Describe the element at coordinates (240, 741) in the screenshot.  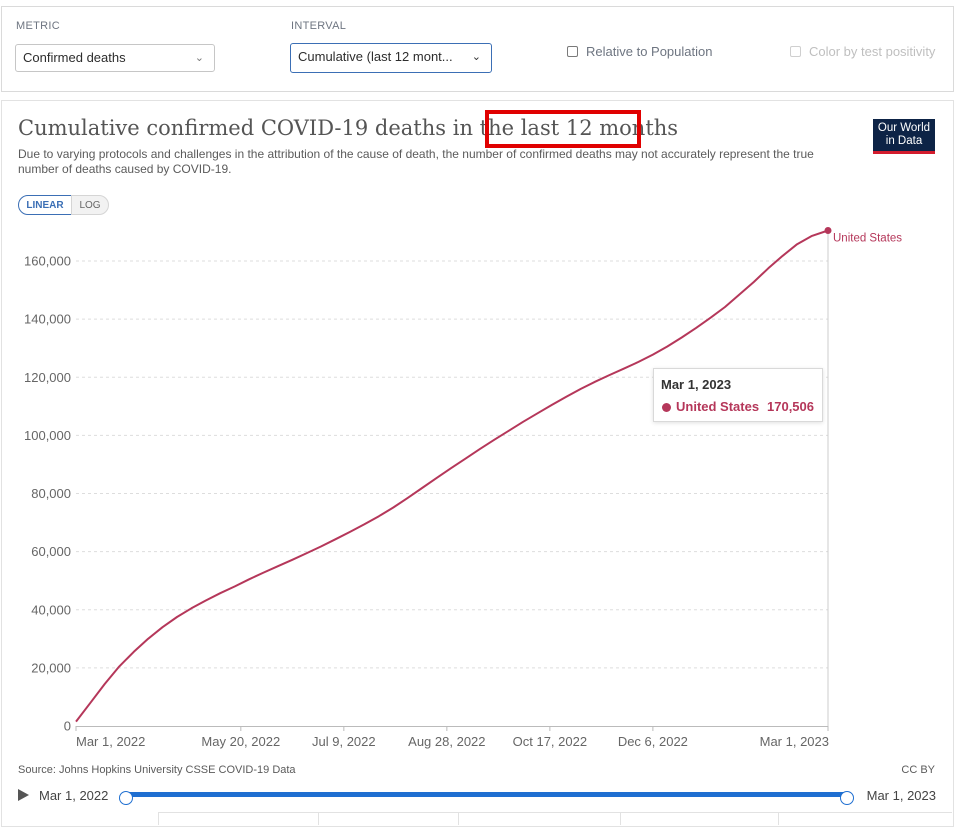
I see `x-tick-label: May 20, 2022` at that location.